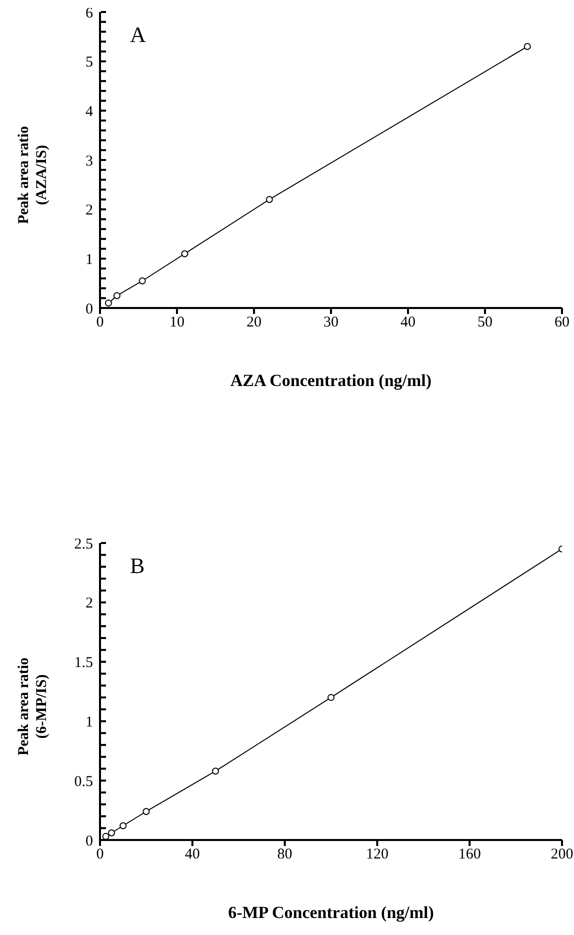  What do you see at coordinates (331, 322) in the screenshot?
I see `x-tick-label: 30` at bounding box center [331, 322].